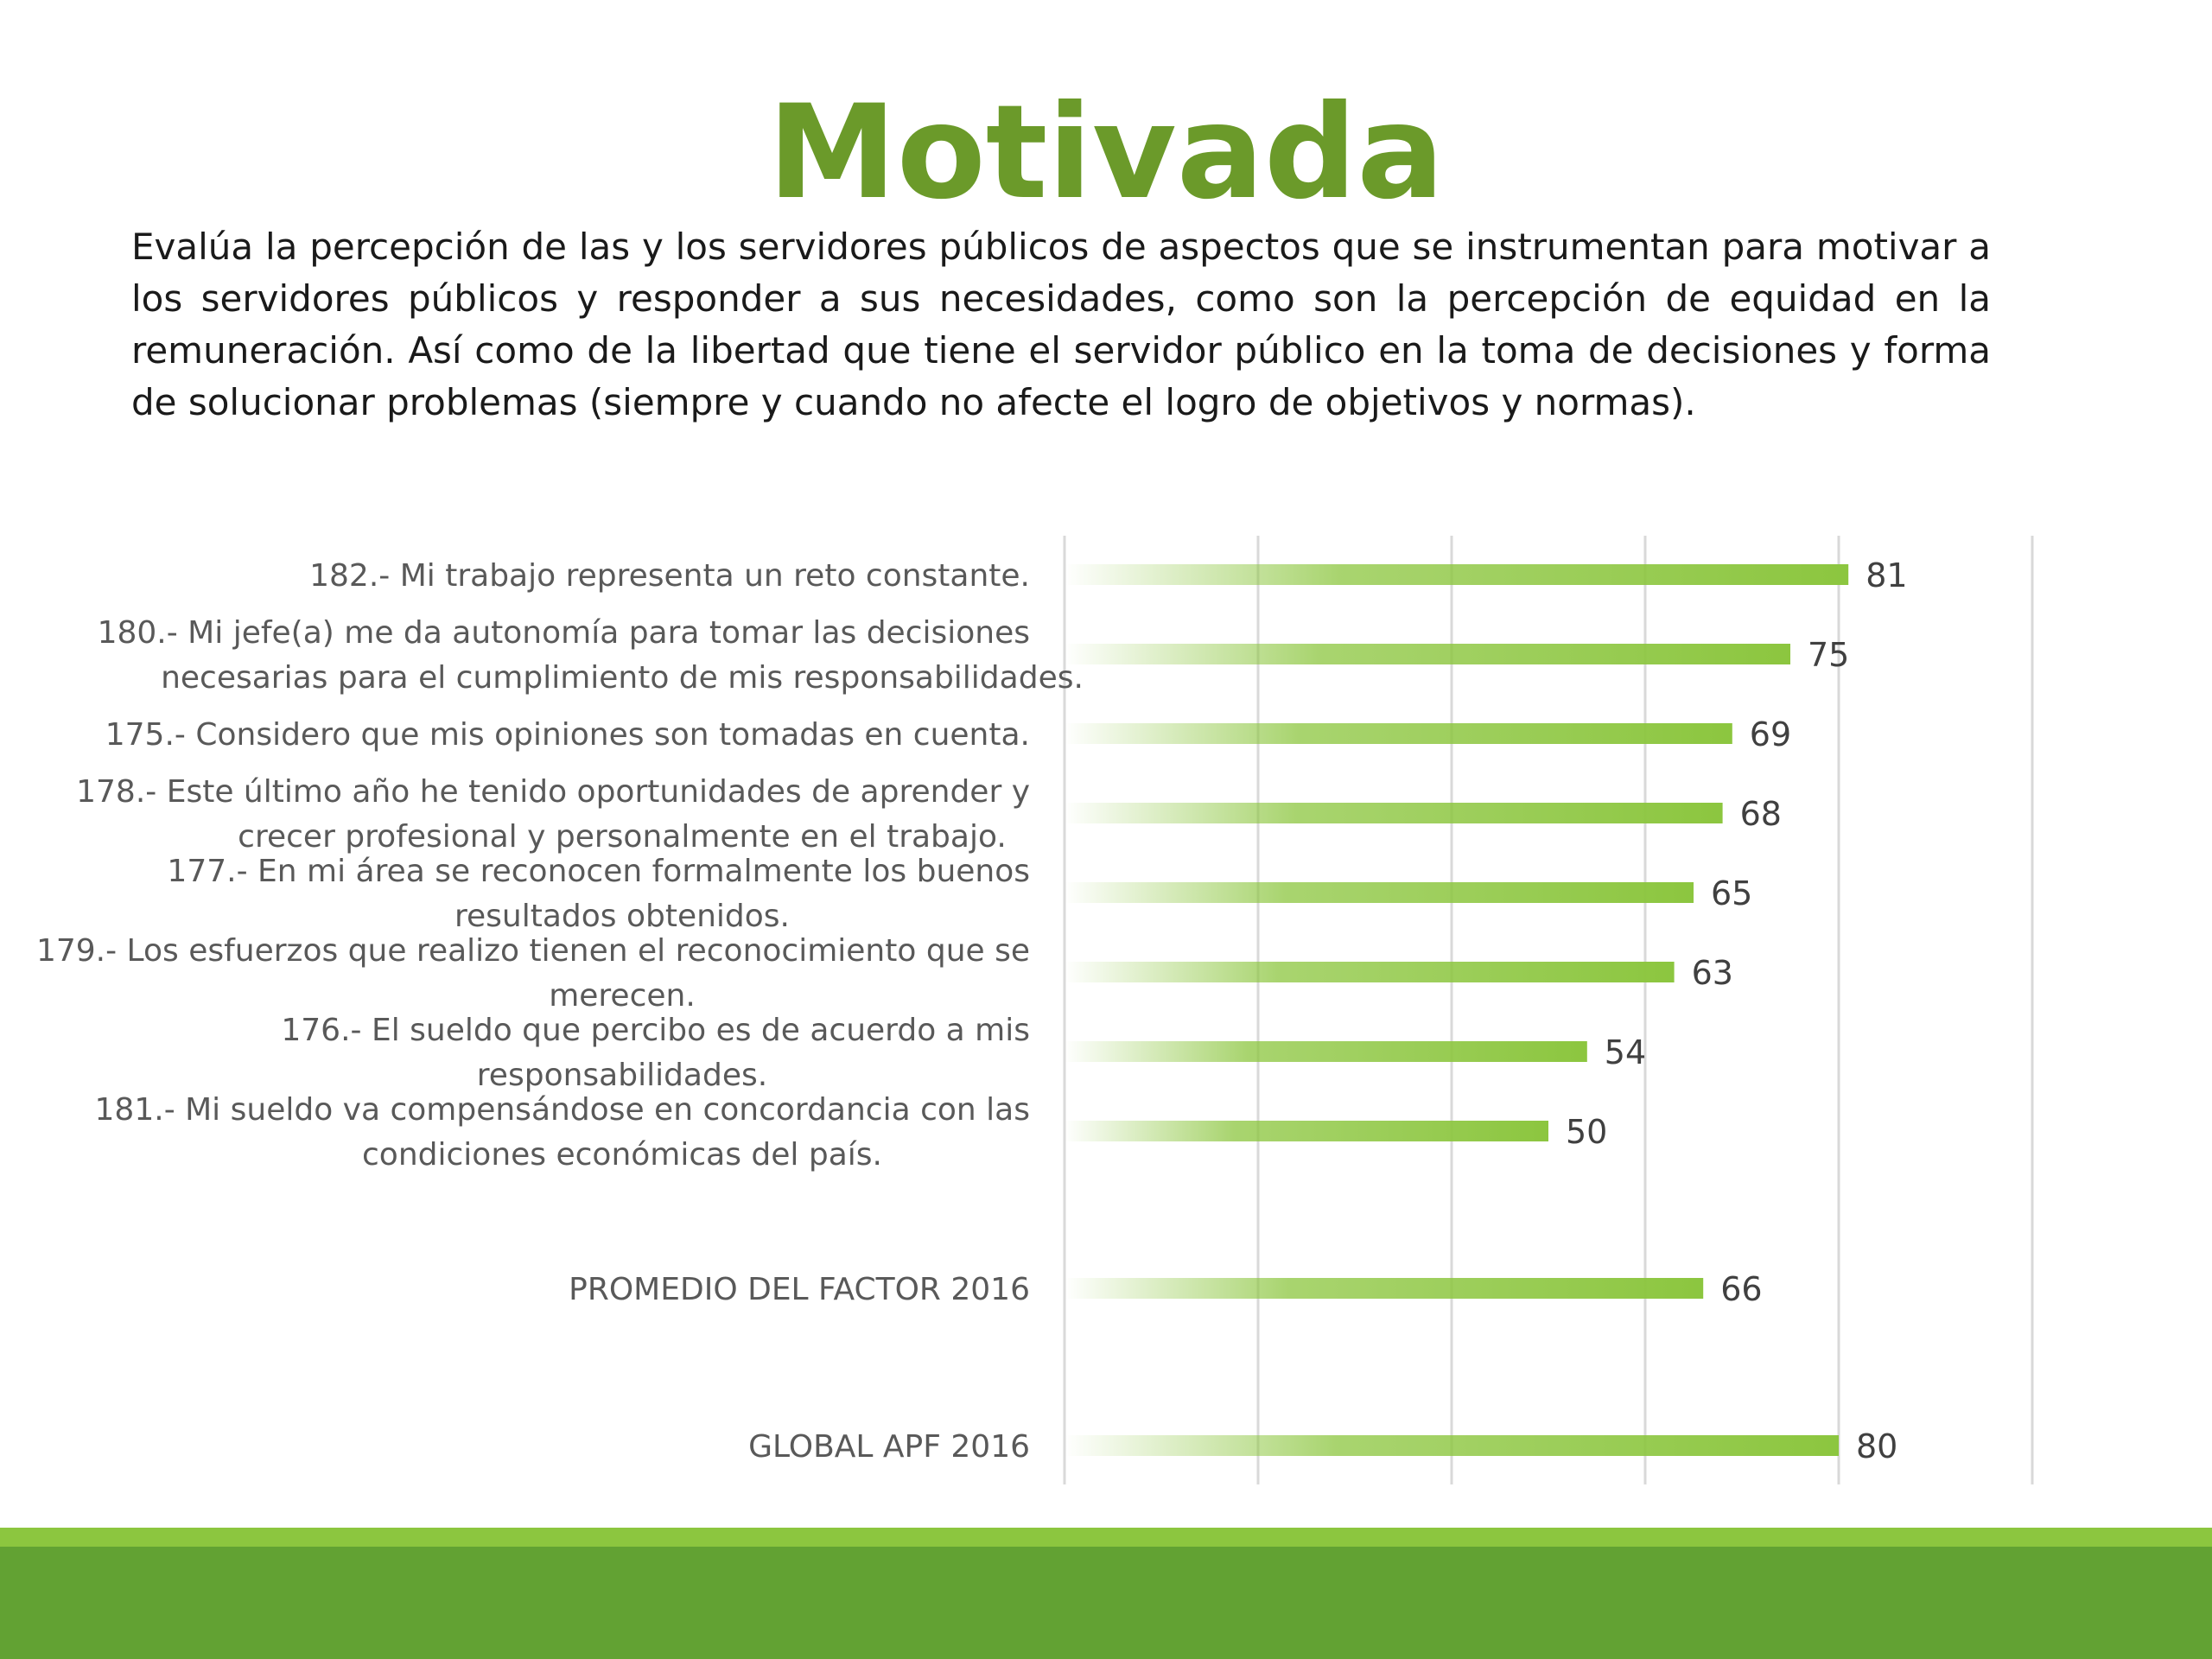 This screenshot has width=2212, height=1659. What do you see at coordinates (622, 1075) in the screenshot?
I see `category-label-6-line-1: responsabilidades.` at bounding box center [622, 1075].